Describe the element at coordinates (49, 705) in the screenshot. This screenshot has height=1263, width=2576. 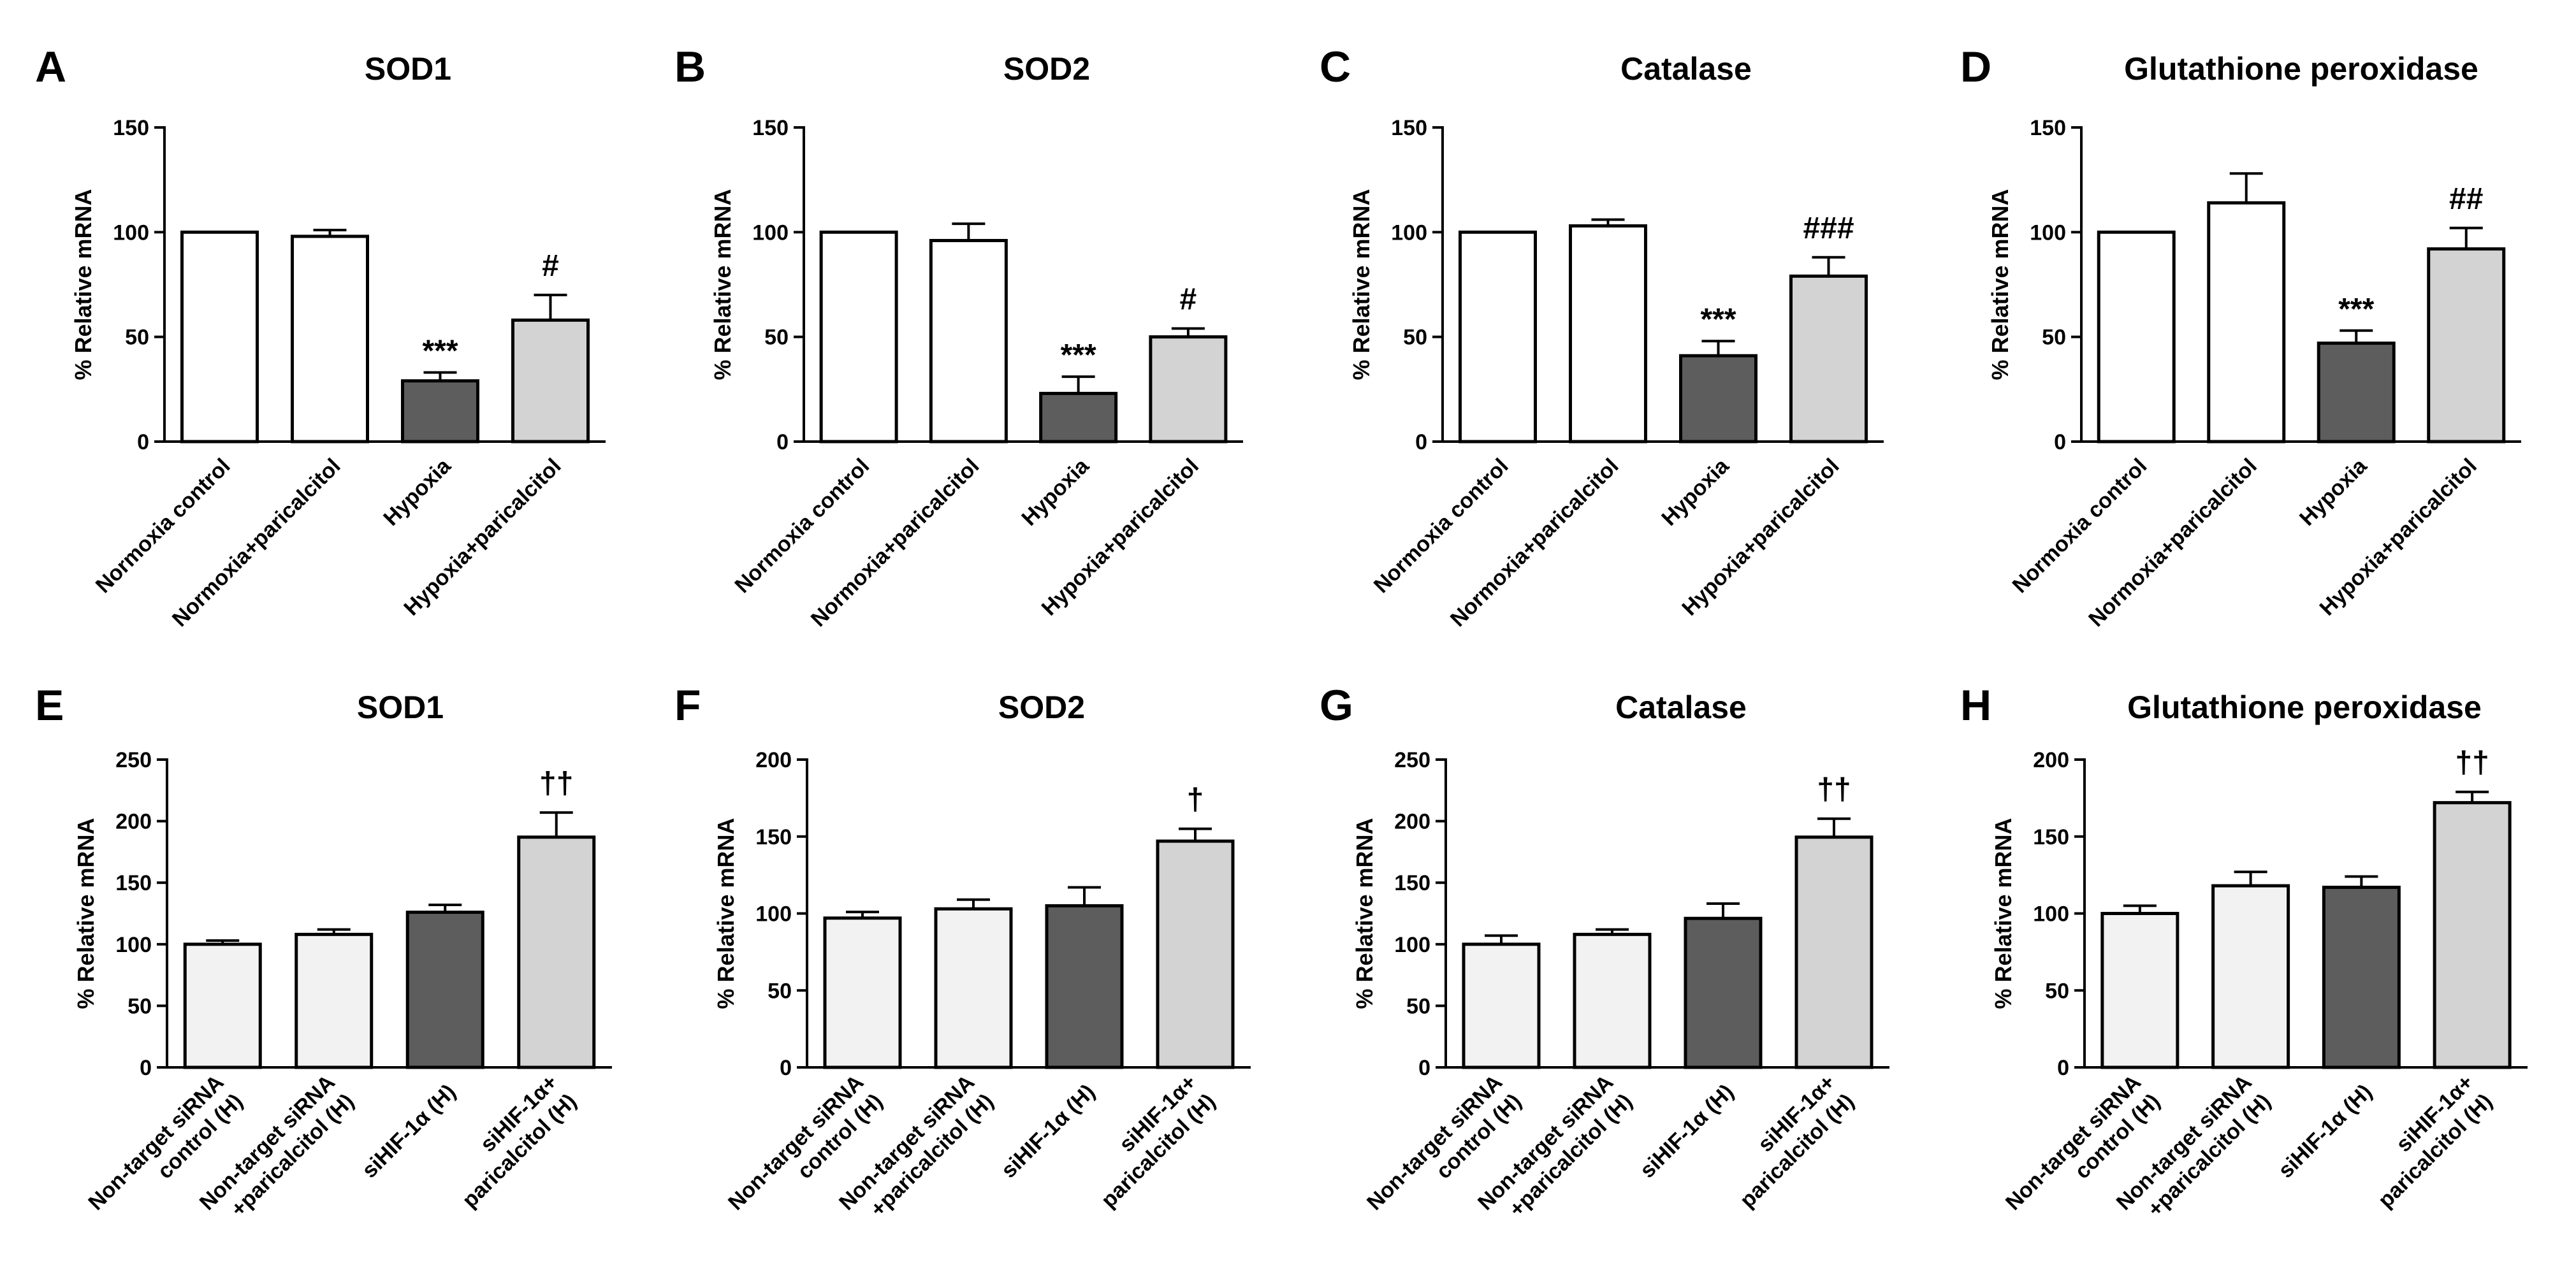
I see `panel-letter: E` at that location.